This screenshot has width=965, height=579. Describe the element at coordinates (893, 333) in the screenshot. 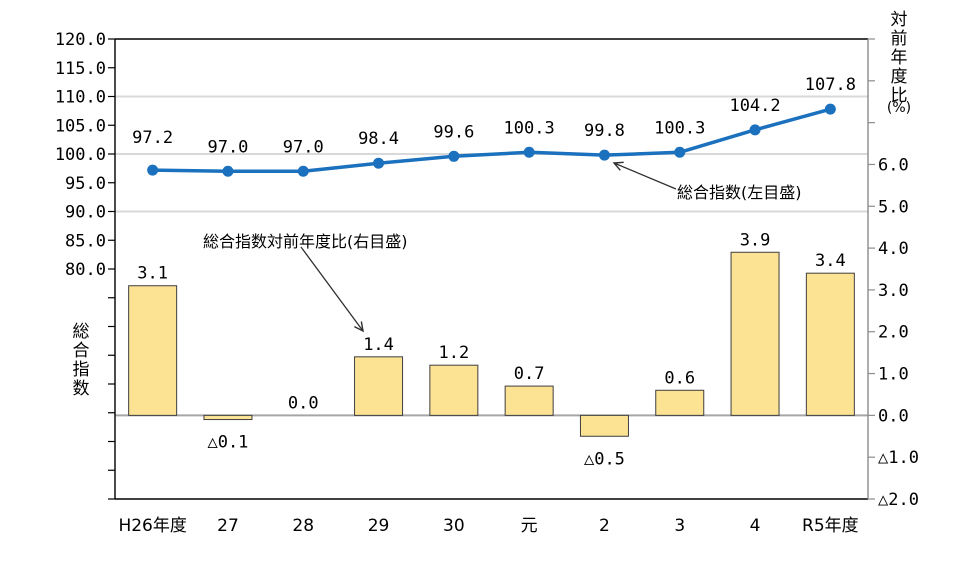

I see `right-axis-tick-label: 2.0` at that location.